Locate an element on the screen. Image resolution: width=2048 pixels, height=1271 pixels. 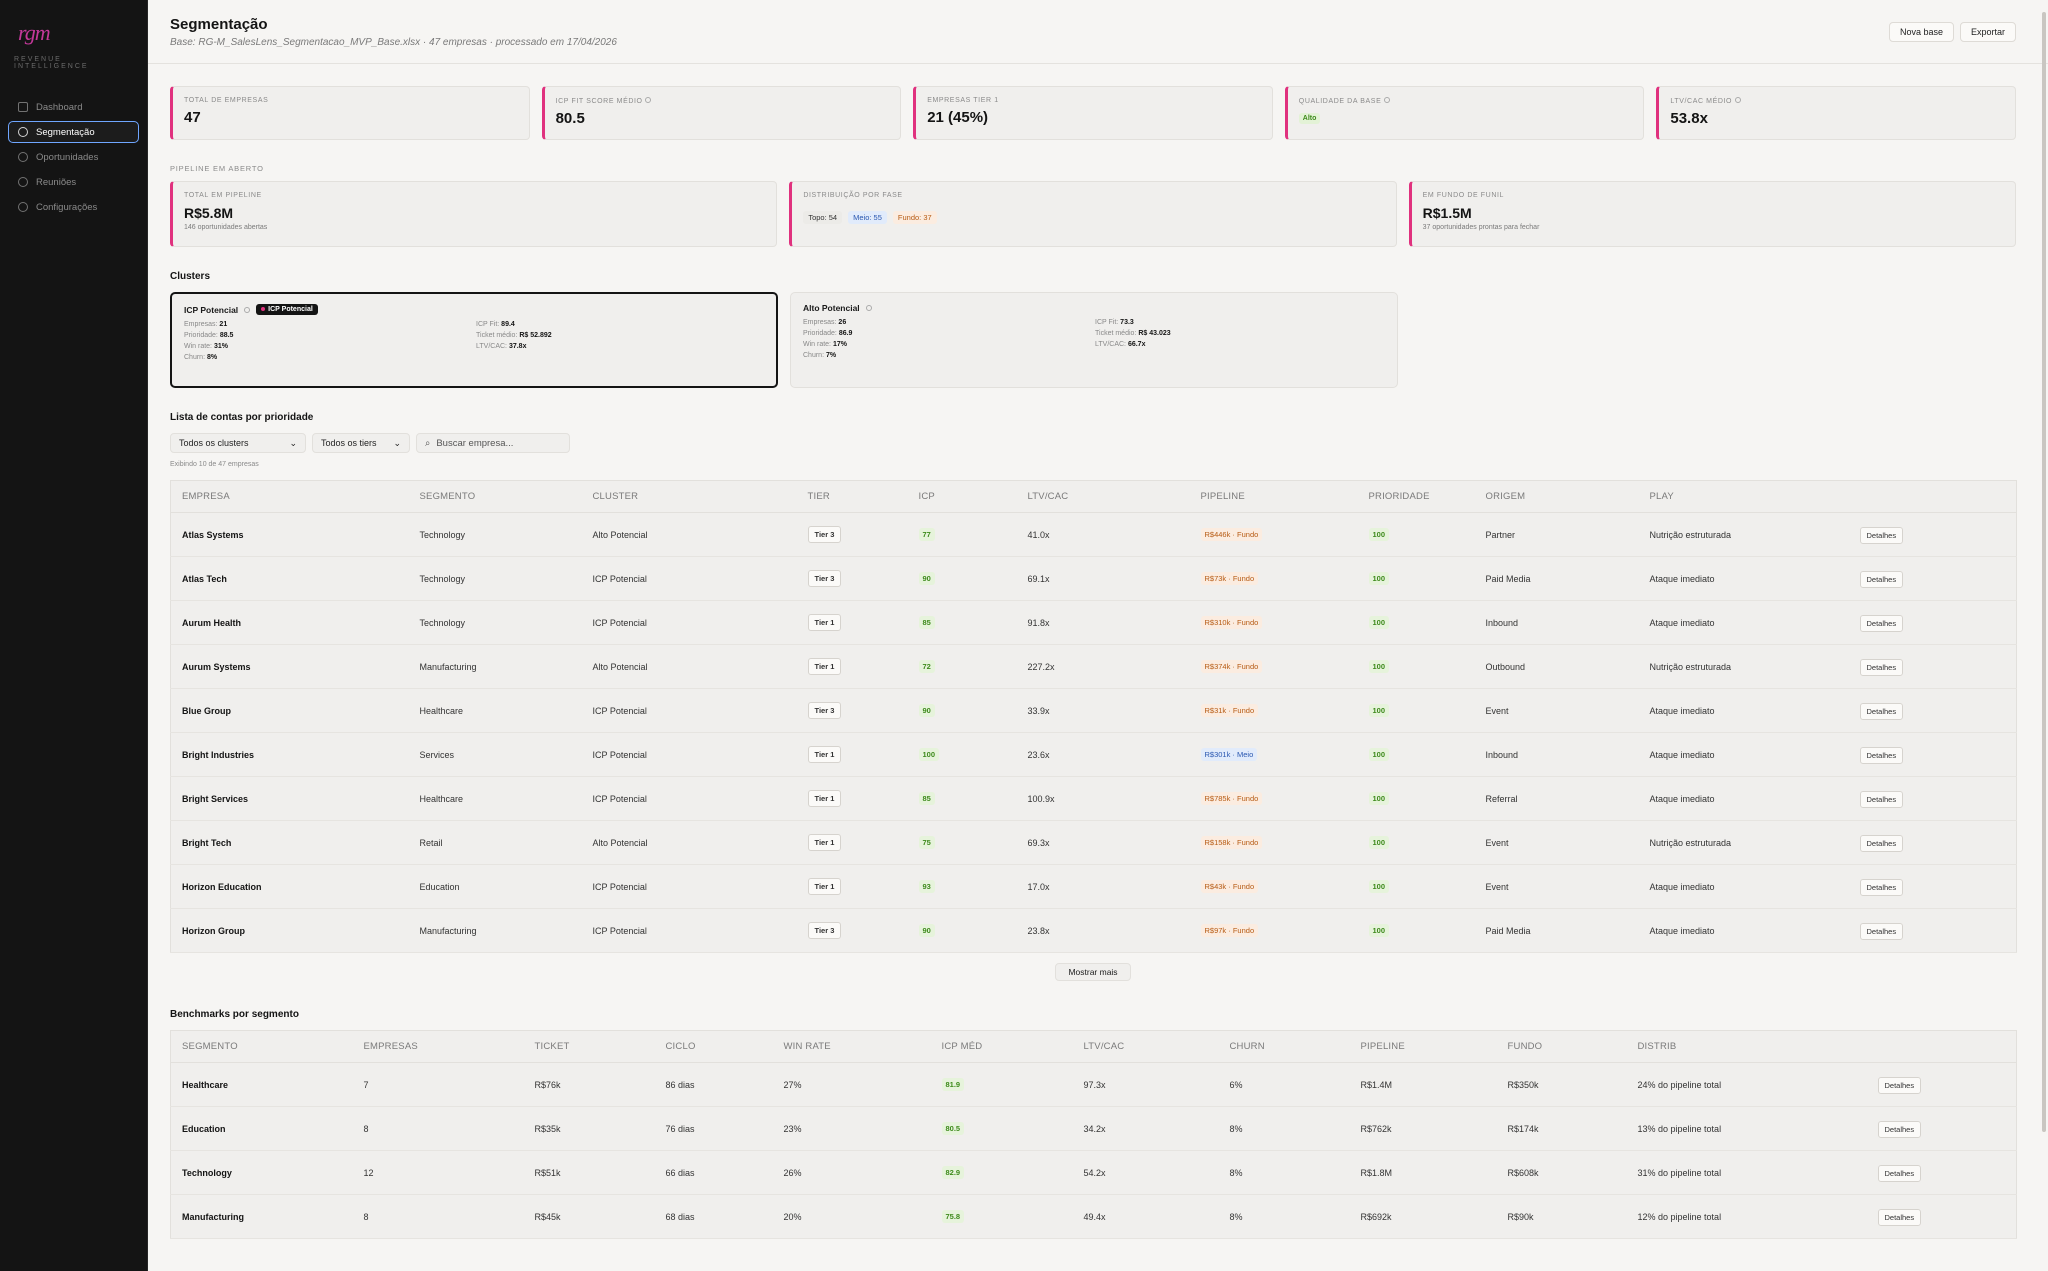
card-value: R$5.8M is located at coordinates (209, 213).